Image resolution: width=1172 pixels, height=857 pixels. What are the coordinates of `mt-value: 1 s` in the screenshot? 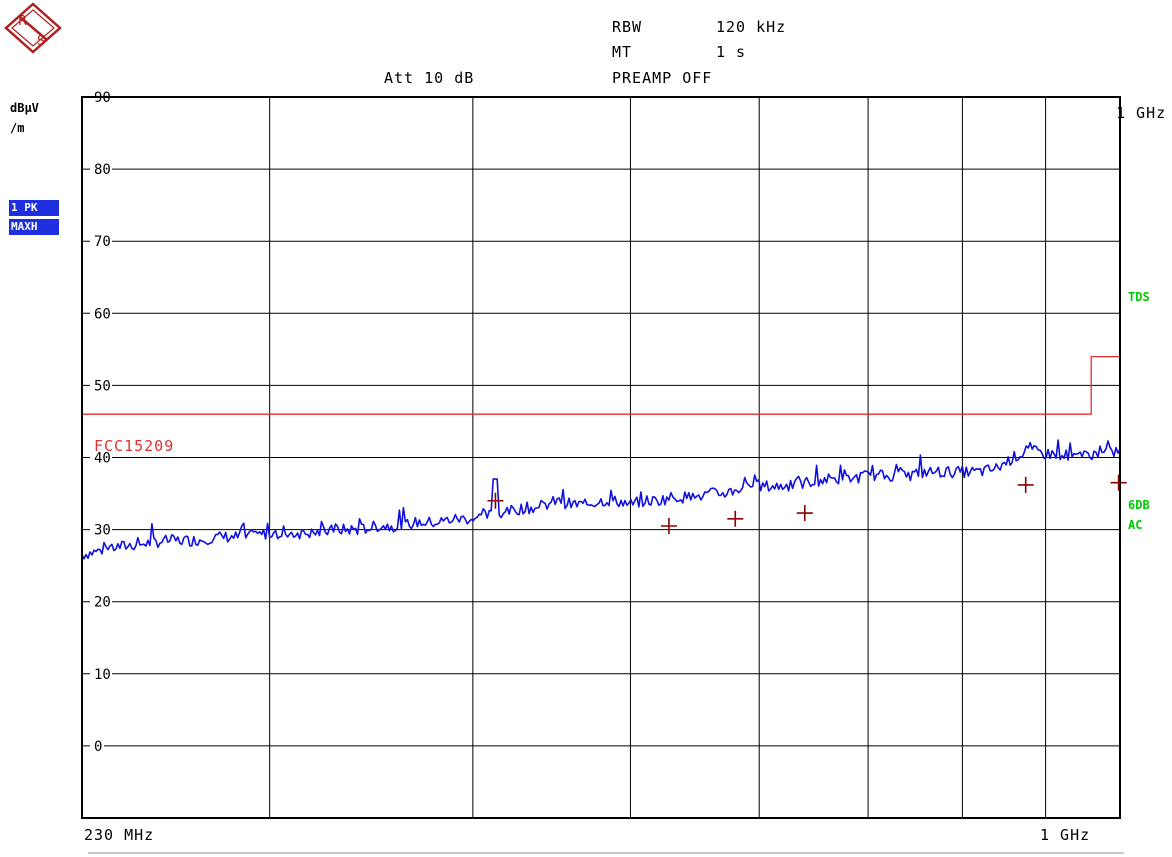 It's located at (731, 52).